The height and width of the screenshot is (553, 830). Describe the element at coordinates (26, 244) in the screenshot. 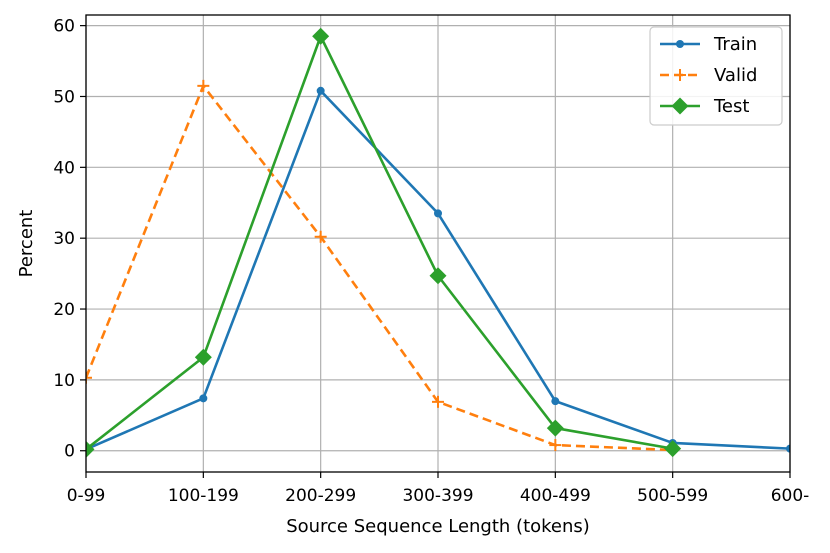

I see `y-axis-label: Percent` at that location.